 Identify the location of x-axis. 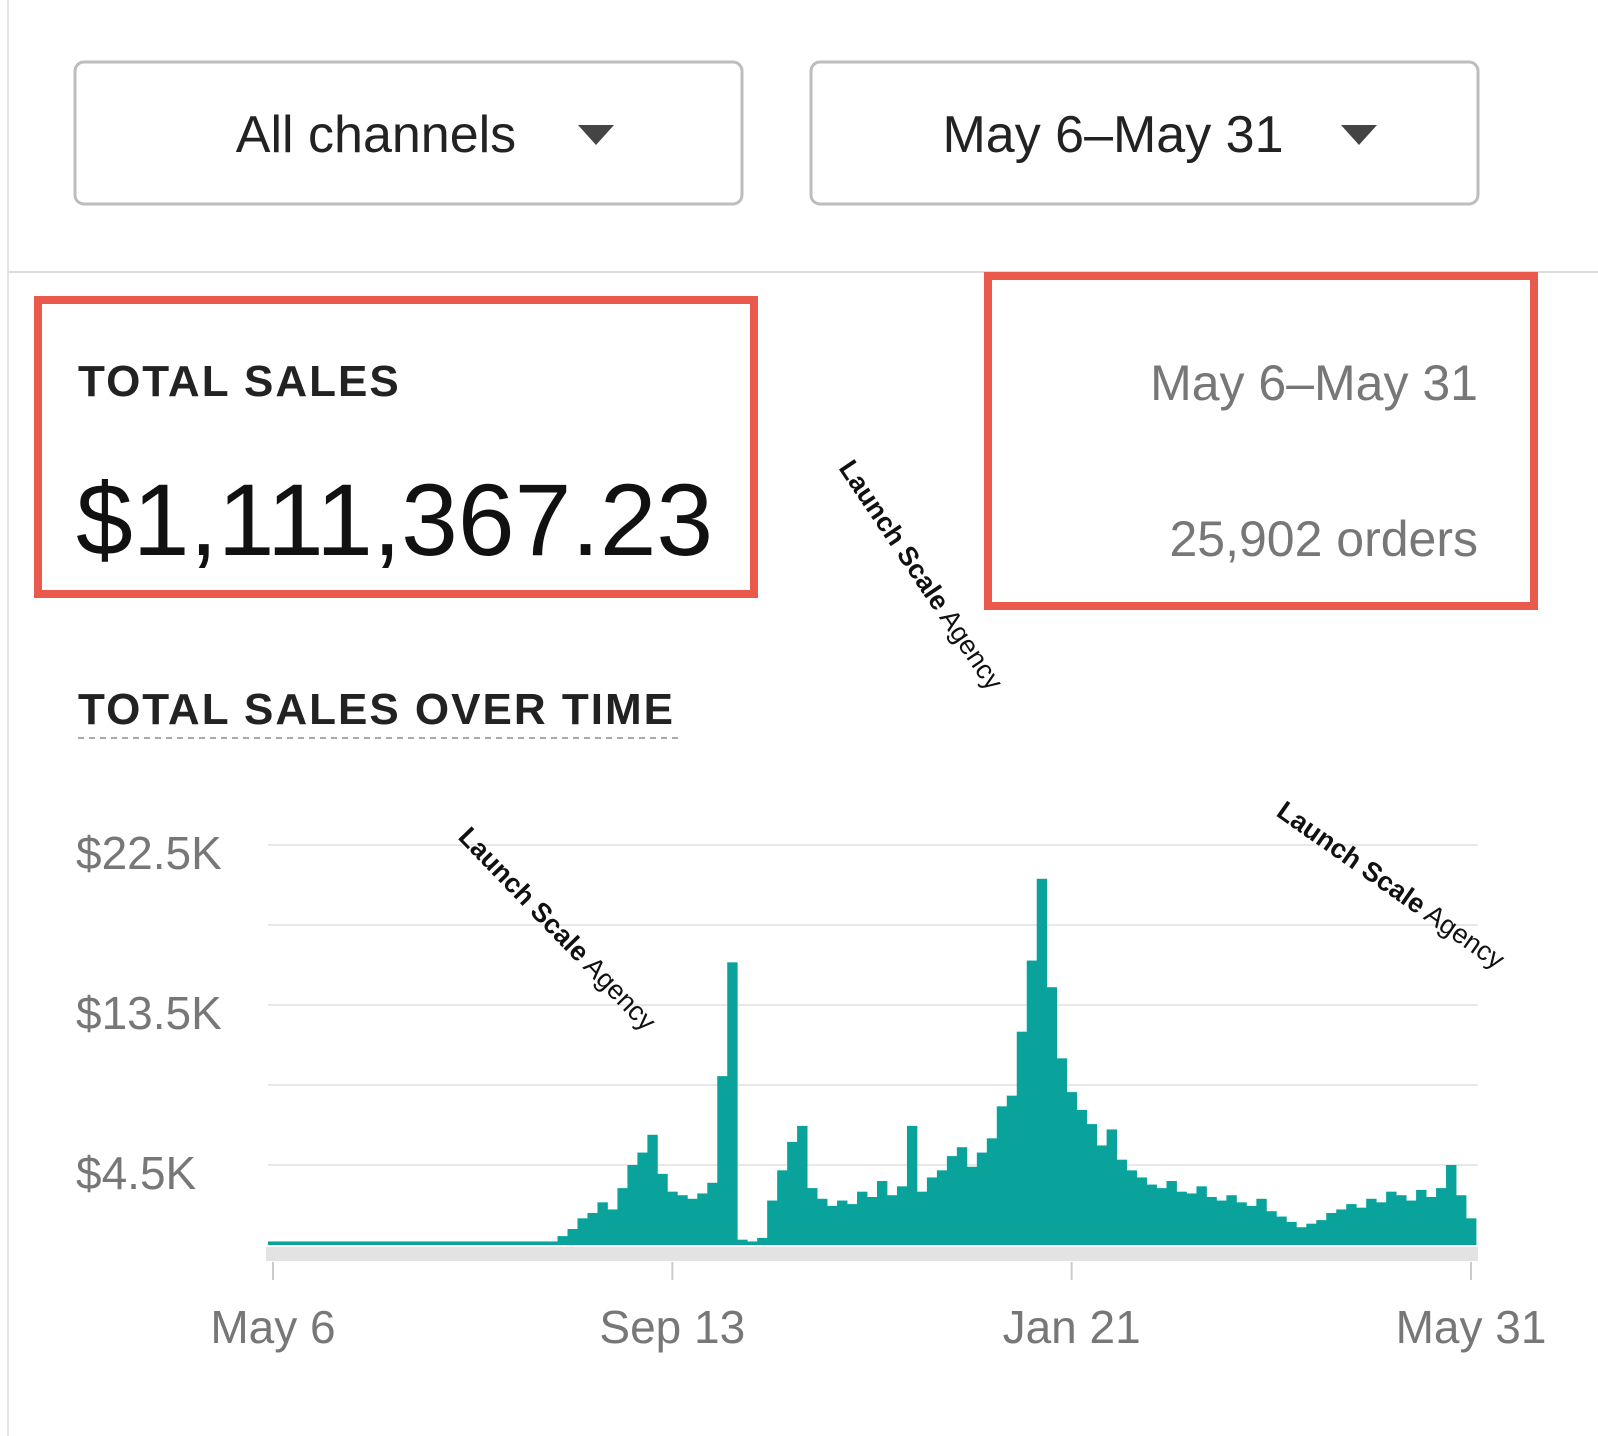
(872, 1254).